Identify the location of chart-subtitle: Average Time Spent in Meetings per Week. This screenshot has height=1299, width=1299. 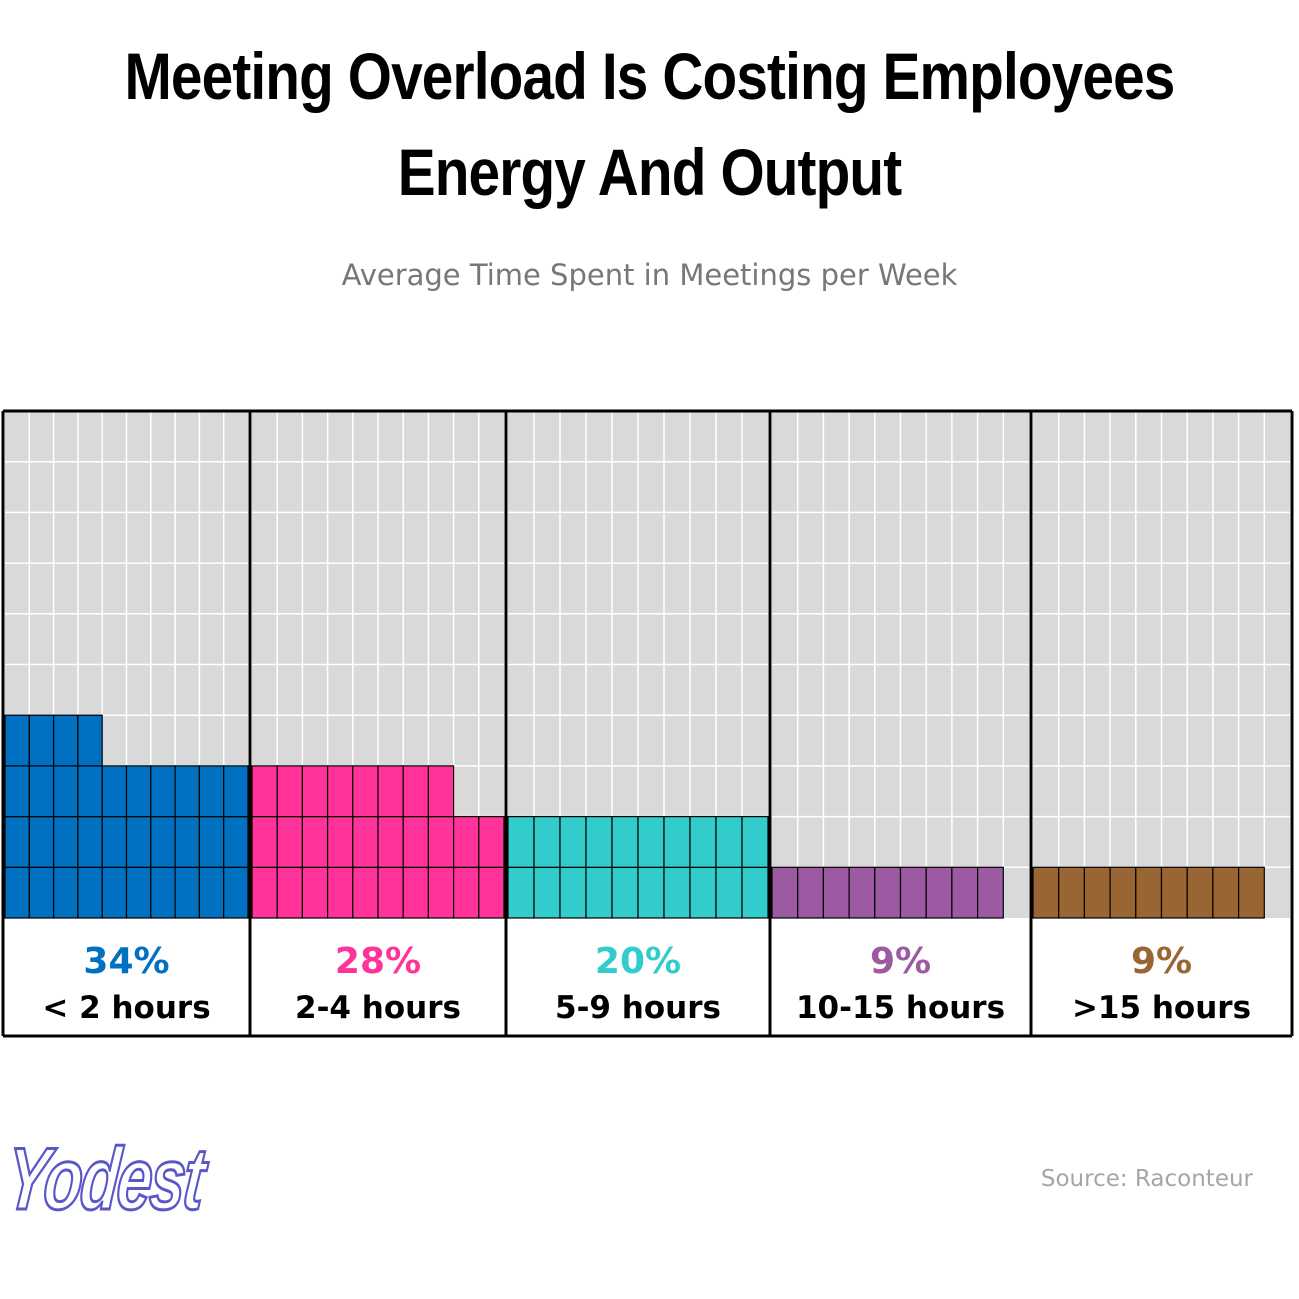
(649, 275).